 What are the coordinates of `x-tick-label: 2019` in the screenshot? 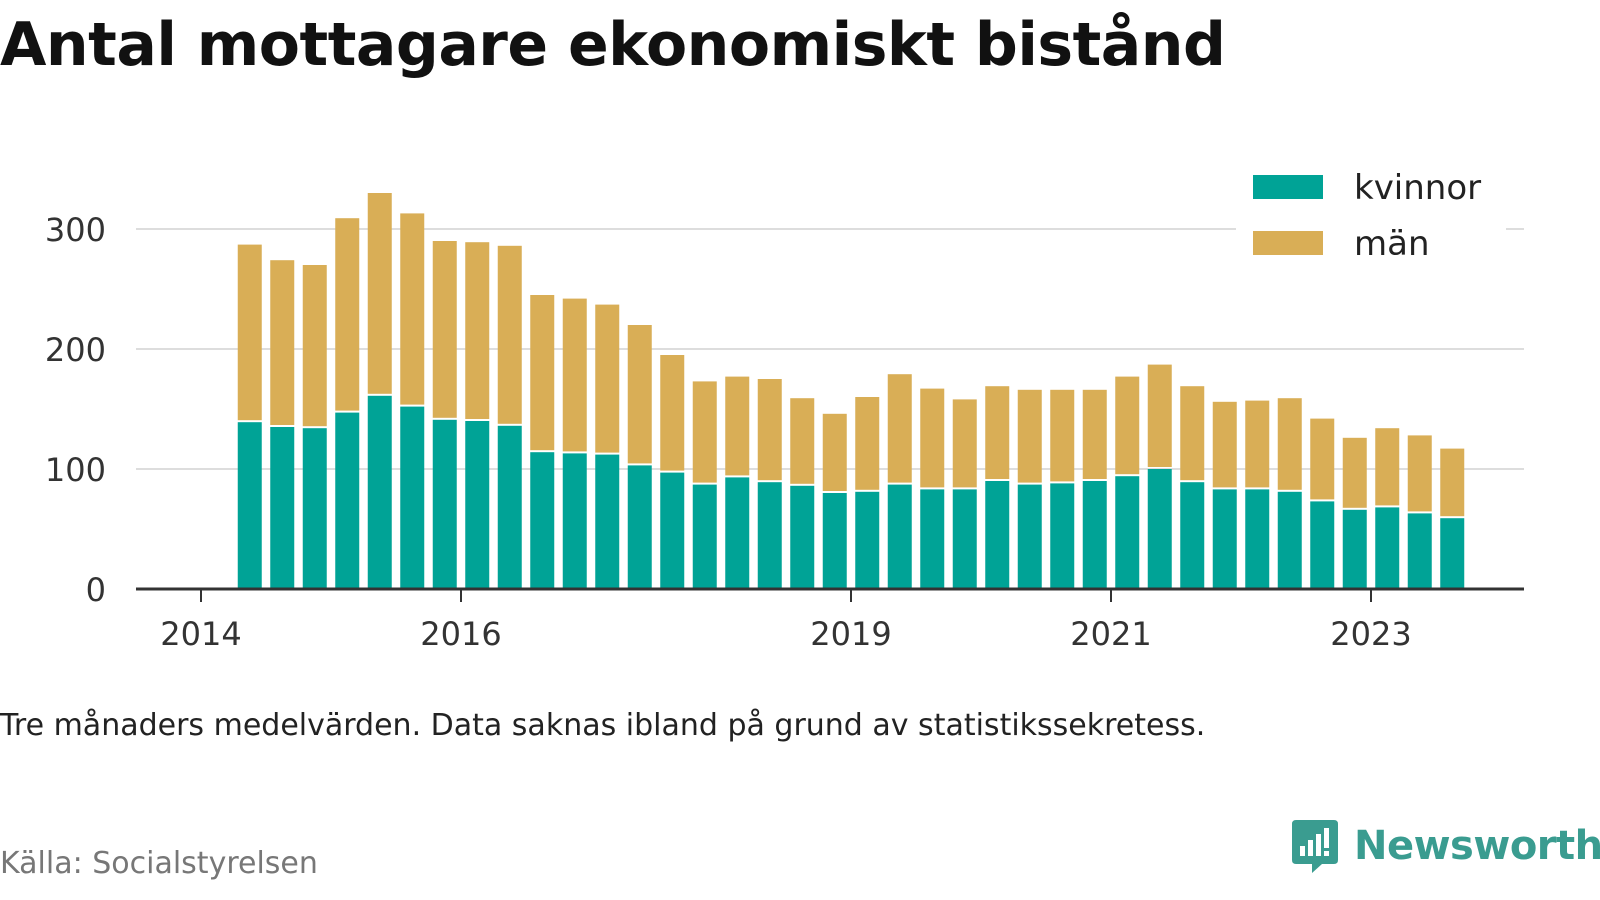 It's located at (850, 634).